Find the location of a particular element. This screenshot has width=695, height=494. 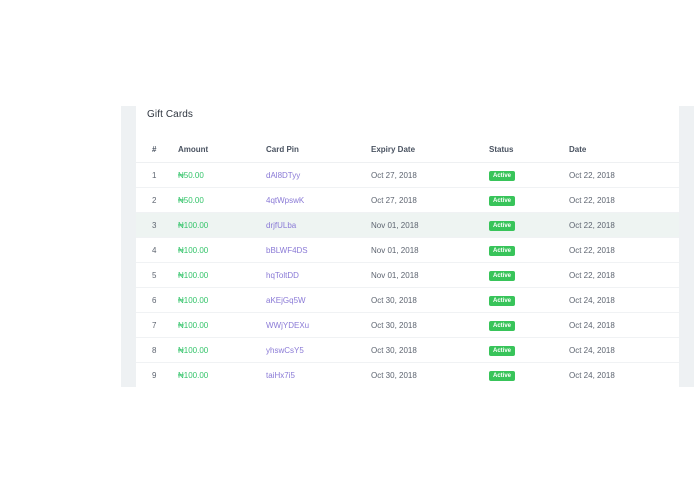

header-expiry-date: Expiry Date is located at coordinates (430, 150).